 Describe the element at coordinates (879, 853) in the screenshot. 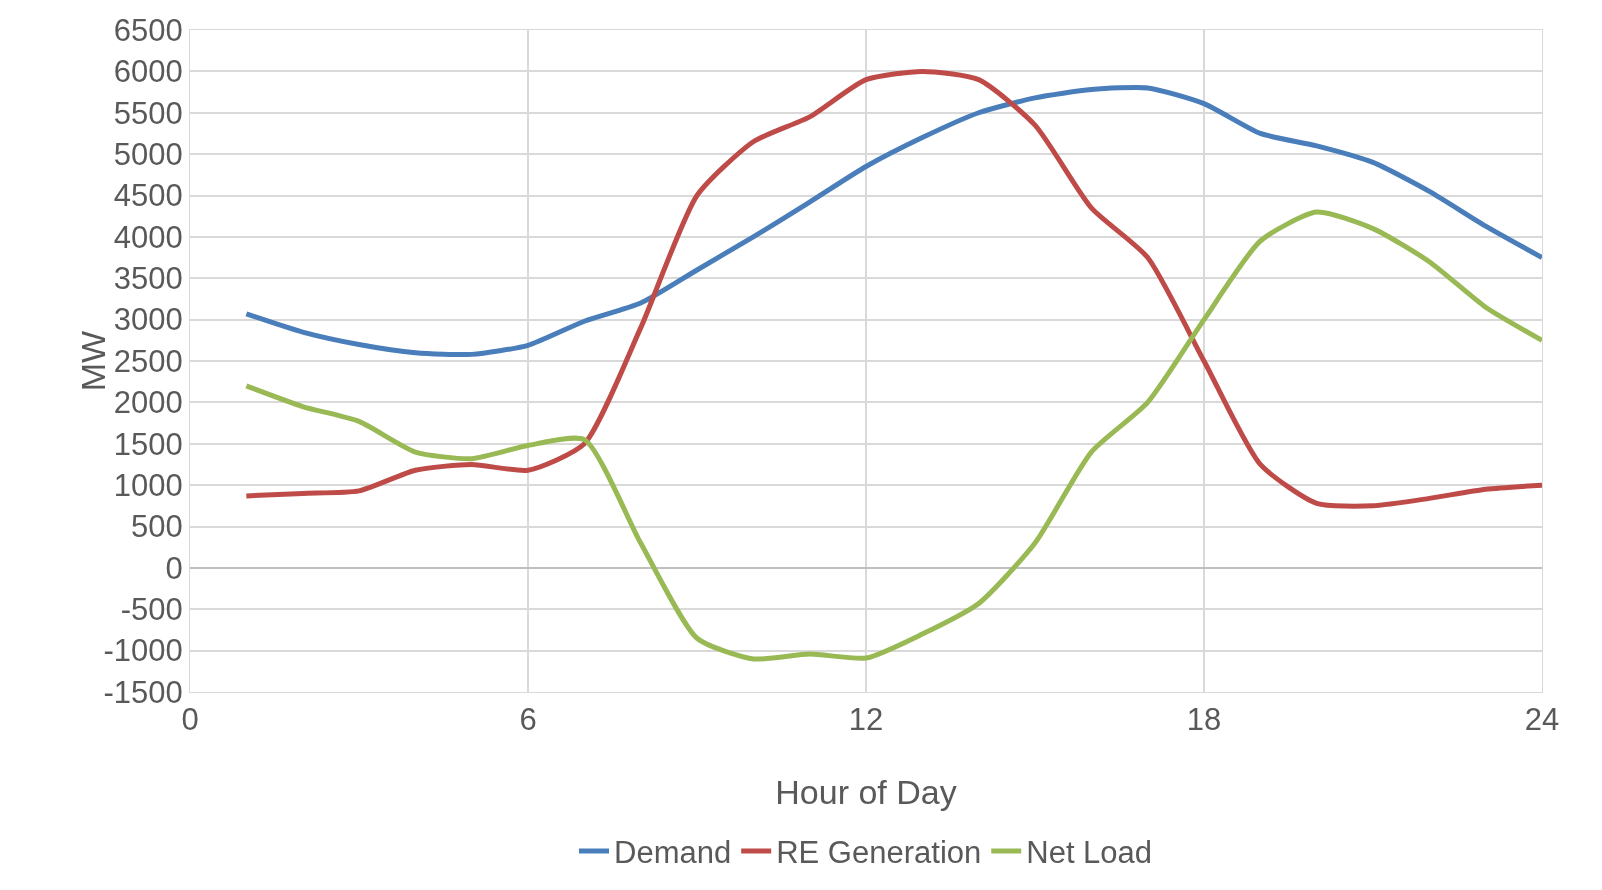

I see `legend-label: RE Generation` at that location.